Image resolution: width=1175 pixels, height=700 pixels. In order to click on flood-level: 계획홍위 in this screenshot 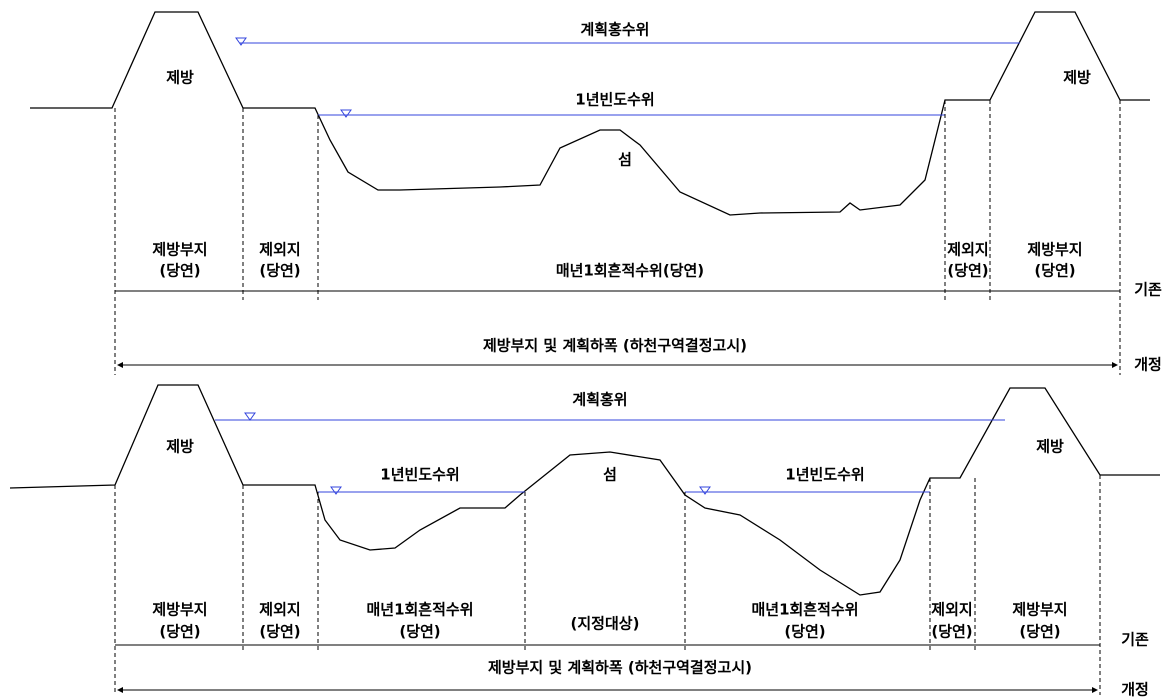, I will do `click(599, 400)`.